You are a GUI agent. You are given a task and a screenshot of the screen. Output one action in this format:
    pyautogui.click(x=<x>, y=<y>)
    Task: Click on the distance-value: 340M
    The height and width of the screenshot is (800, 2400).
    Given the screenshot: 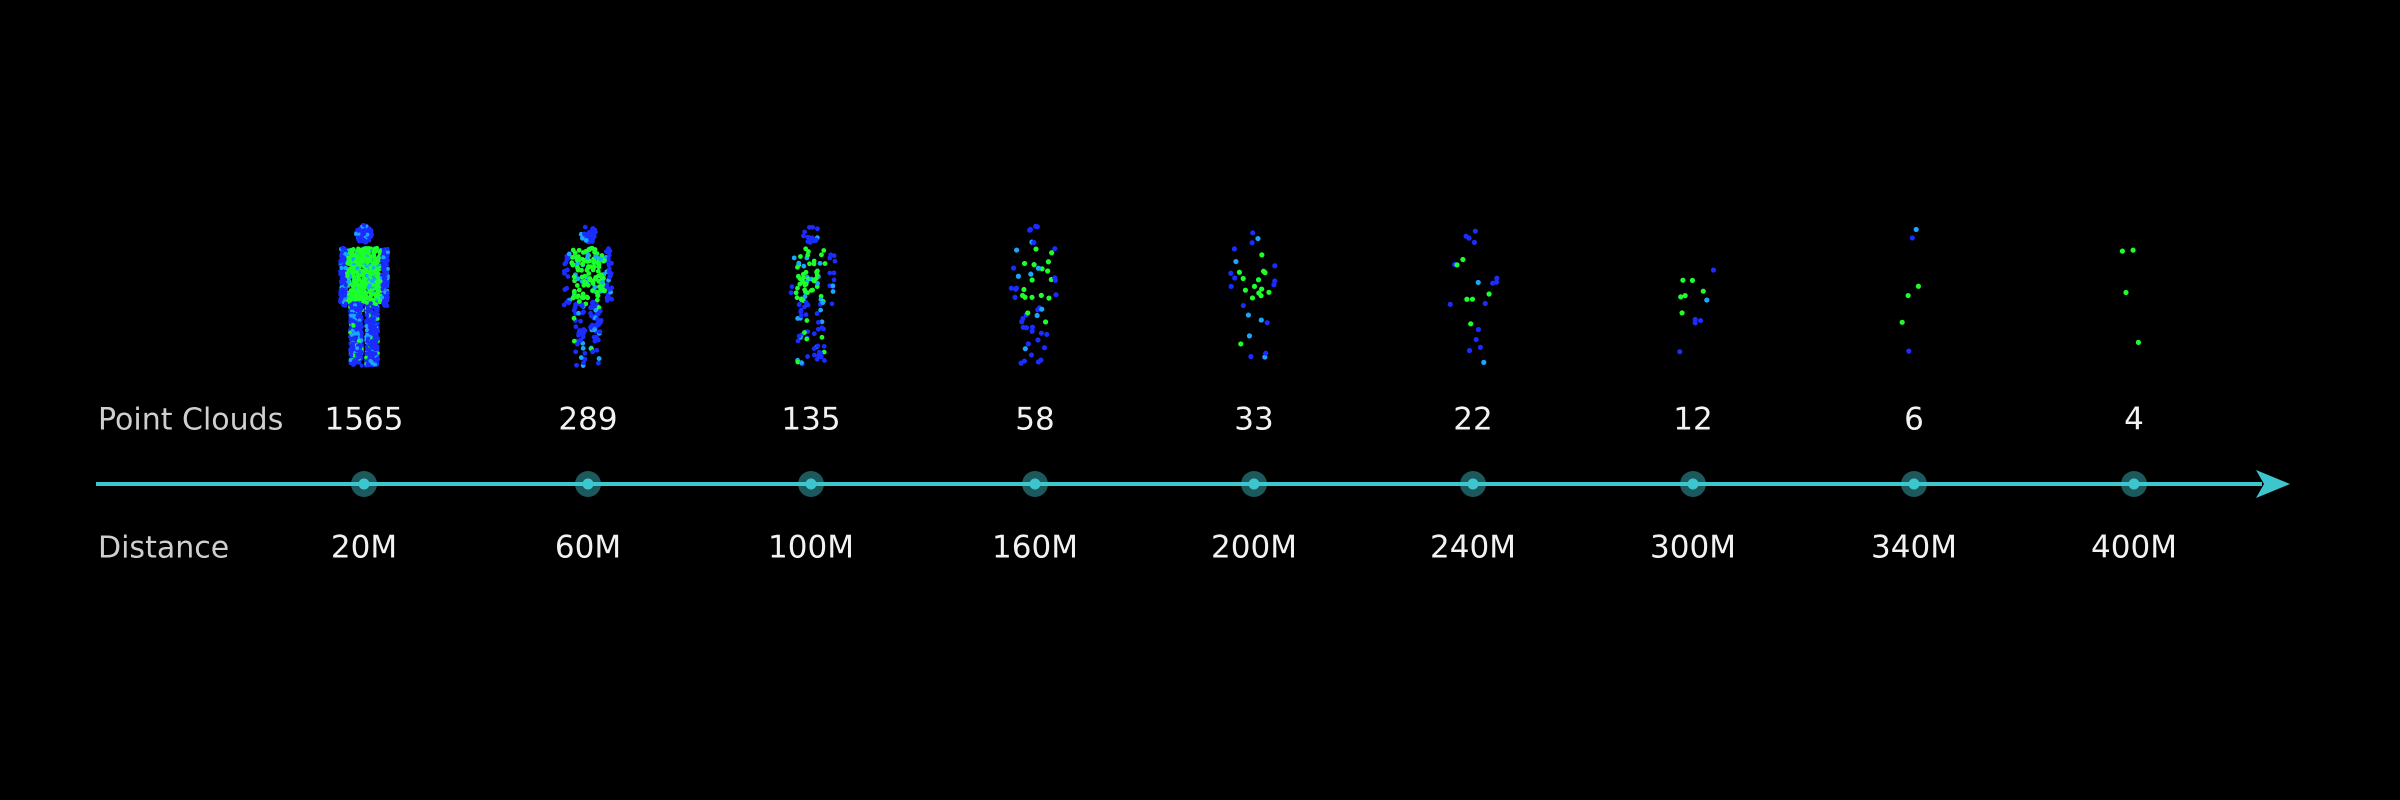 What is the action you would take?
    pyautogui.click(x=1914, y=548)
    